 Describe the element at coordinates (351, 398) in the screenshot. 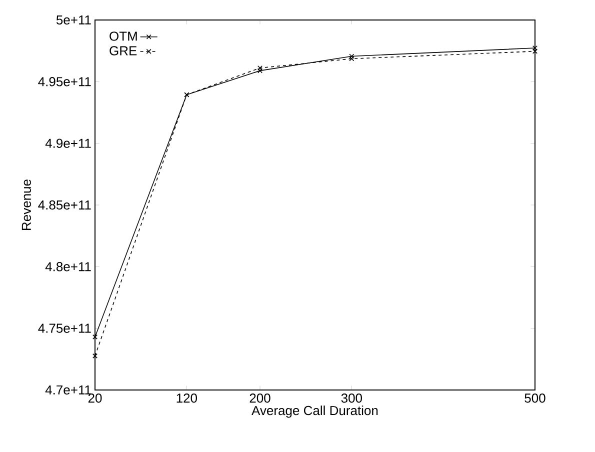

I see `x-tick-label: 300` at that location.